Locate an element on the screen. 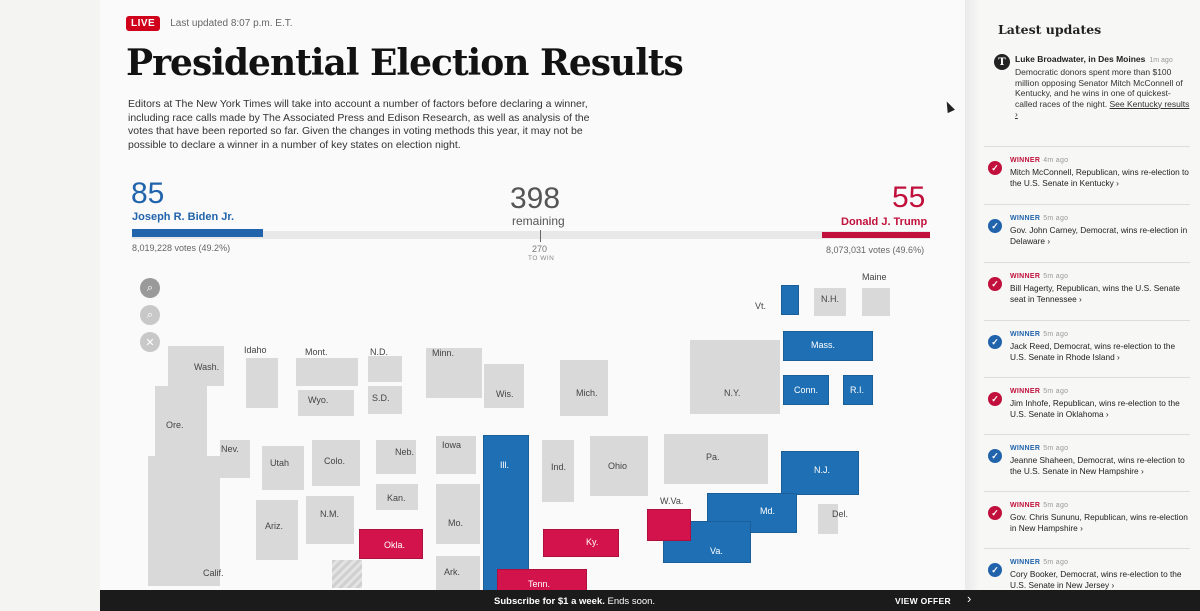  last-updated-text: Last updated 8:07 p.m. E.T. is located at coordinates (231, 23).